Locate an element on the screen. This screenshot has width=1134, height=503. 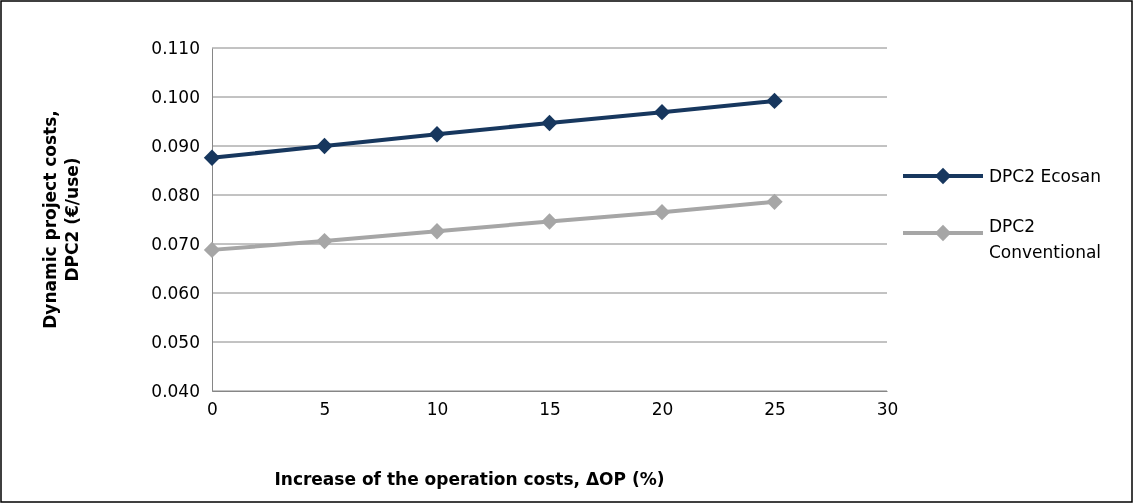
legend-label: DPC2 Ecosan is located at coordinates (1045, 176).